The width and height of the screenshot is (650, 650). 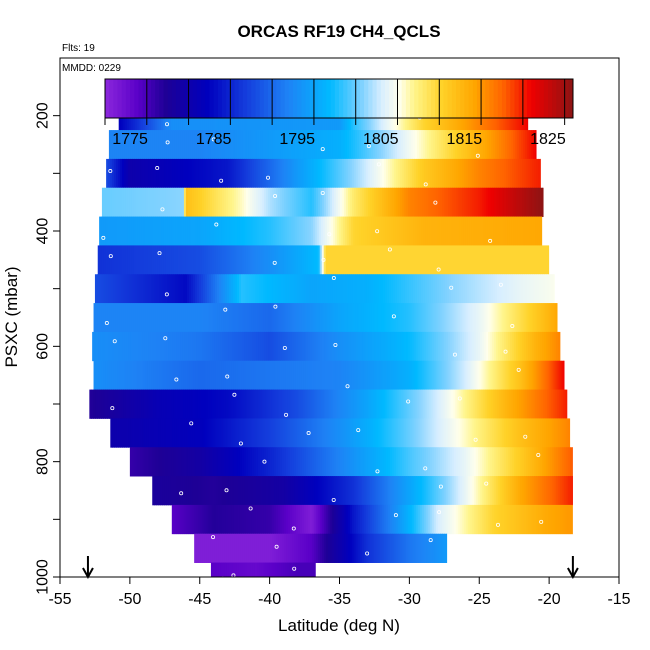 What do you see at coordinates (618, 599) in the screenshot?
I see `x-tick-label: -15` at bounding box center [618, 599].